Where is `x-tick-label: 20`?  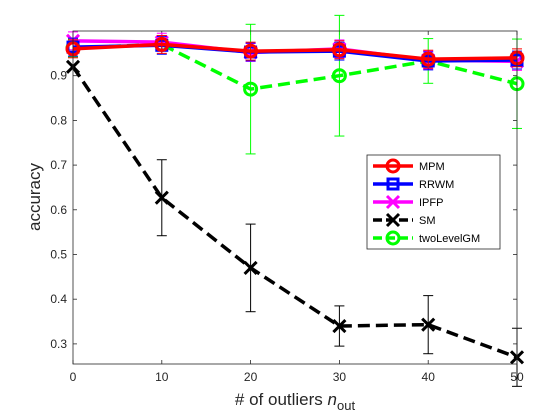
x-tick-label: 20 is located at coordinates (251, 377).